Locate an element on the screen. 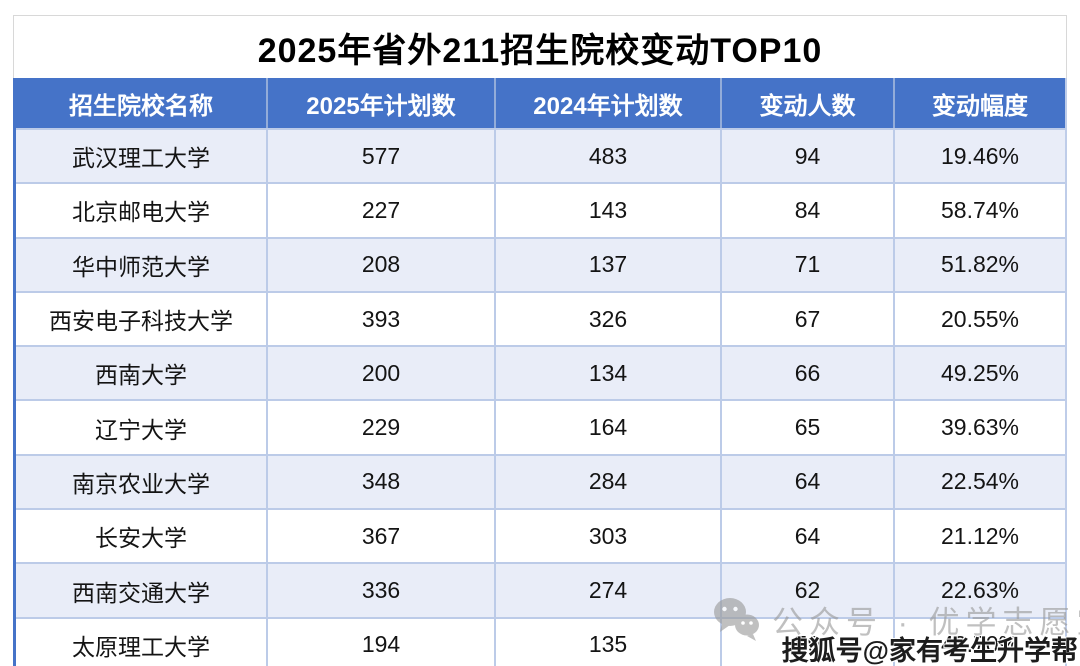 The image size is (1080, 666). table-cell-plan-2024: 164 is located at coordinates (607, 427).